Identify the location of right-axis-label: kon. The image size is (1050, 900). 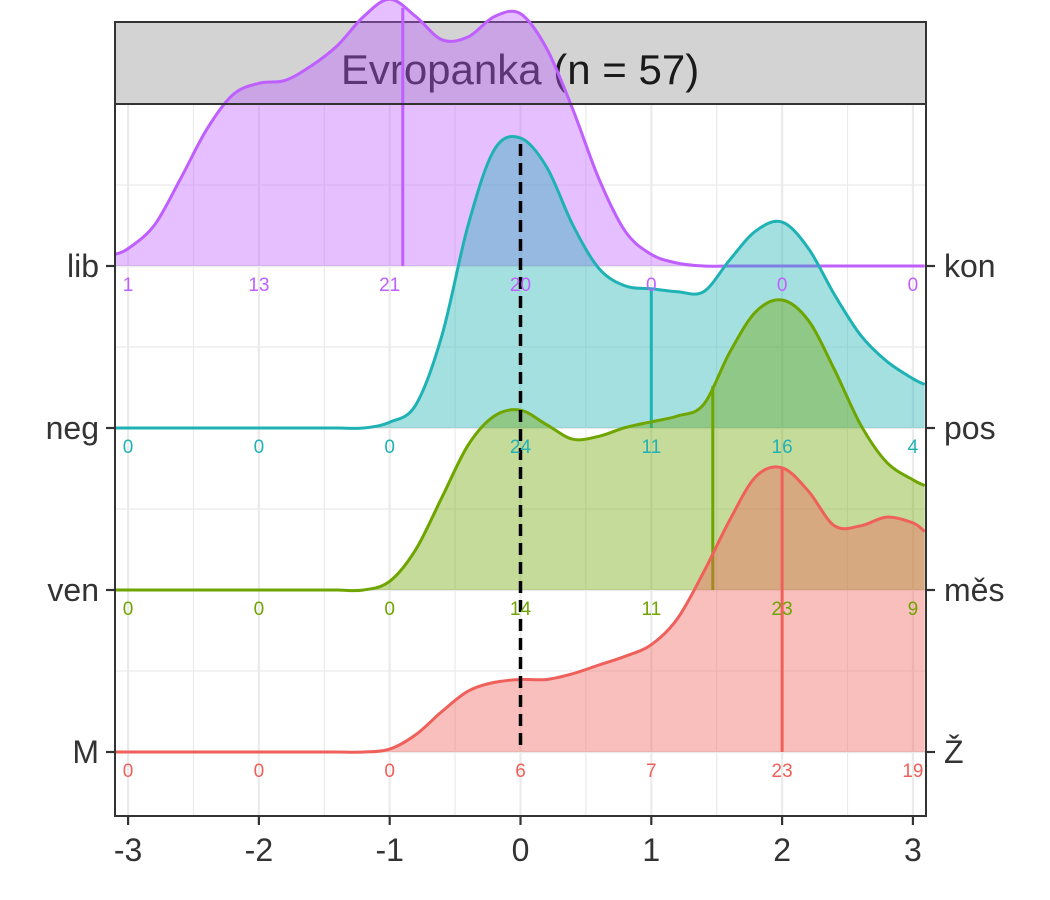
(970, 266).